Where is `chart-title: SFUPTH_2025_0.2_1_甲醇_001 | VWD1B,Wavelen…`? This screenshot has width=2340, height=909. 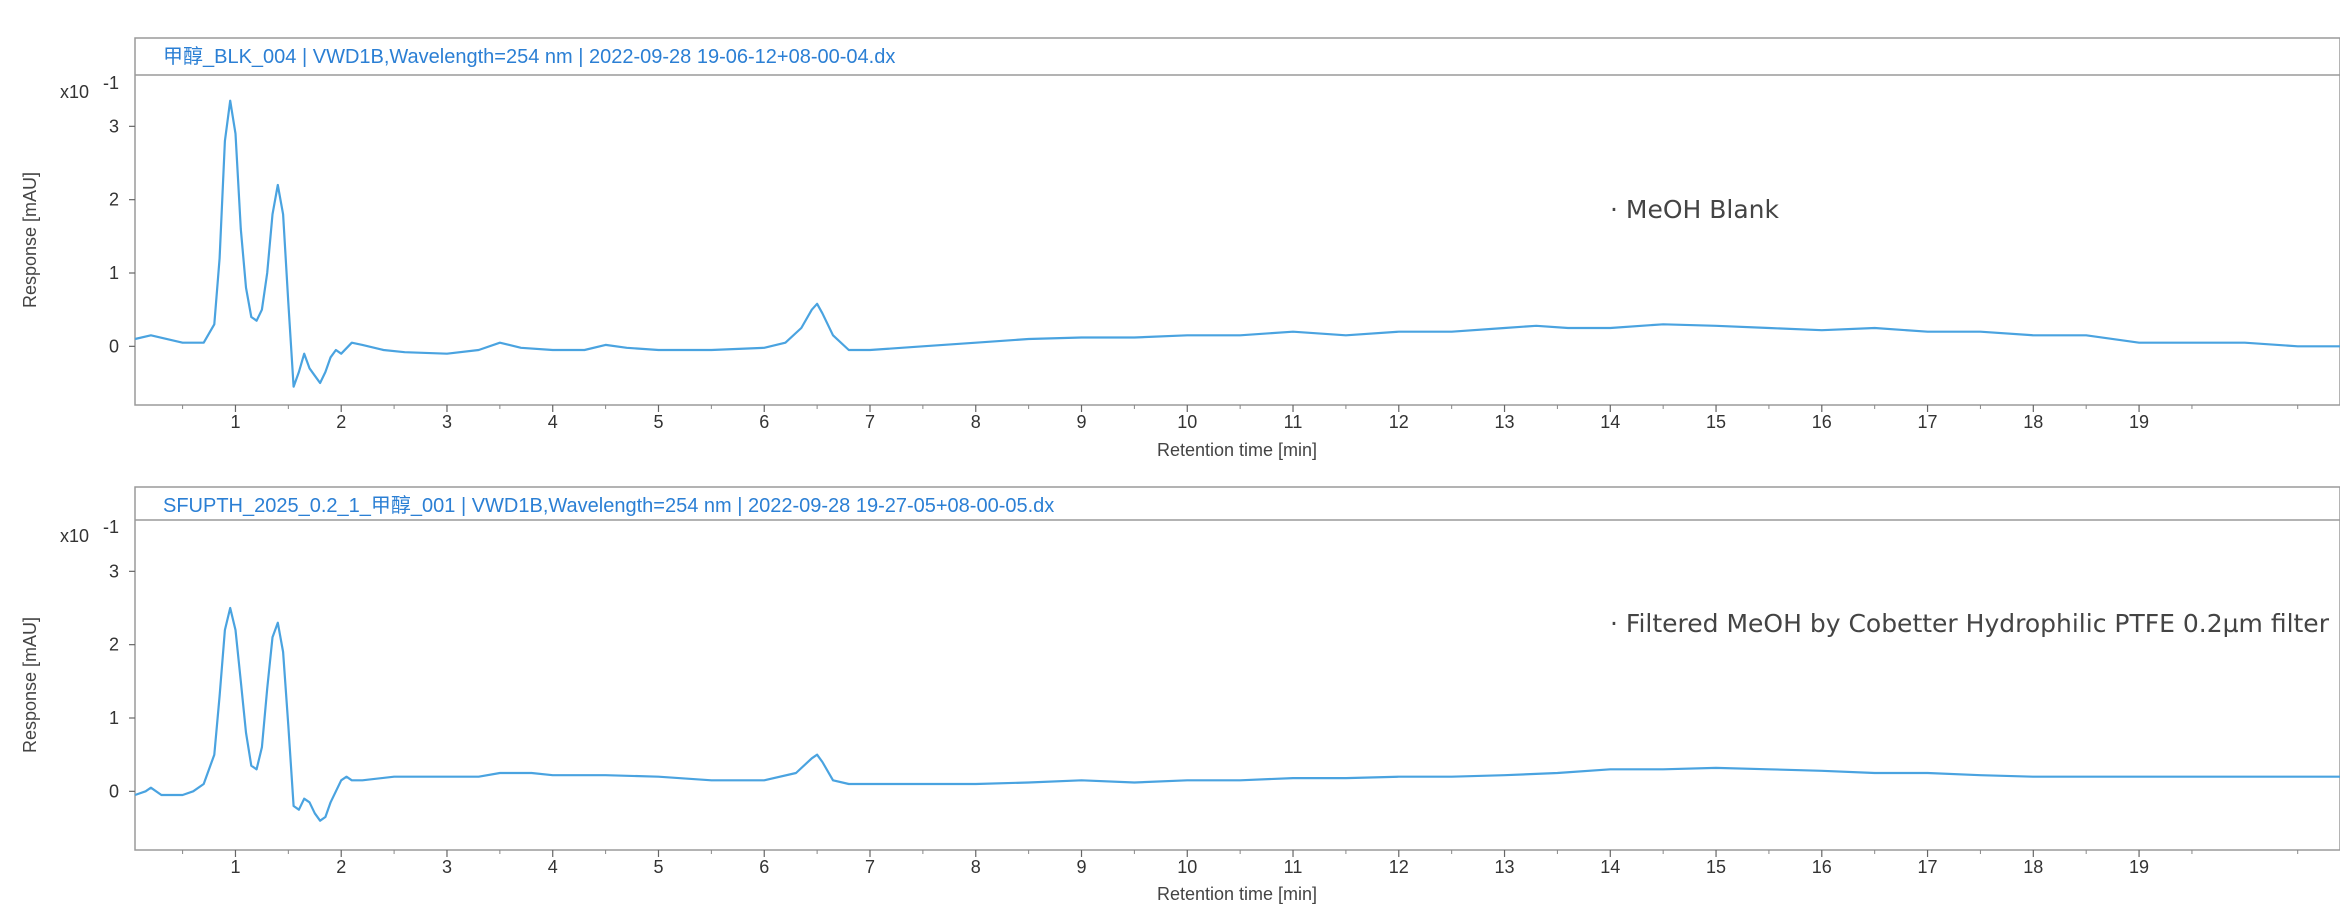 chart-title: SFUPTH_2025_0.2_1_甲醇_001 | VWD1B,Wavelen… is located at coordinates (608, 505).